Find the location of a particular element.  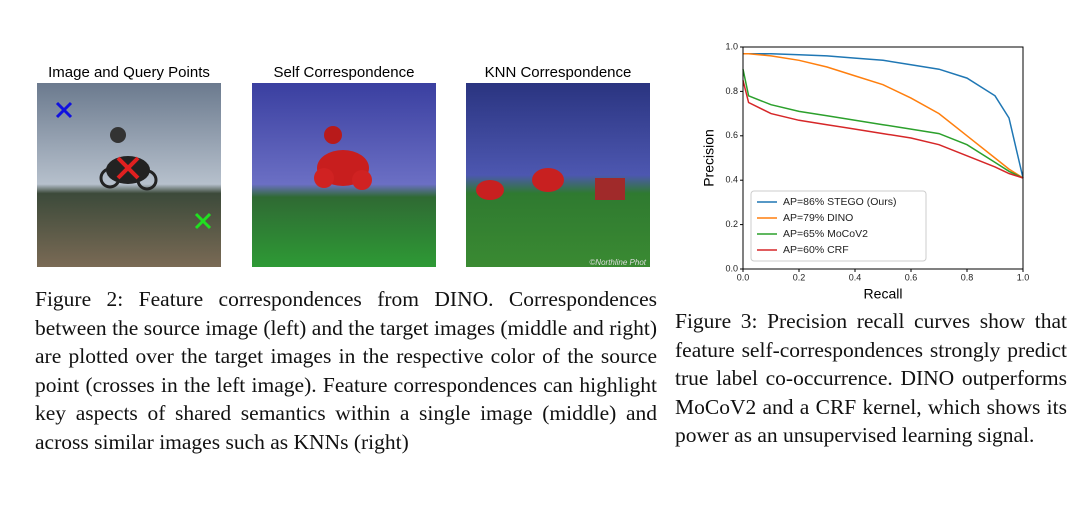

x-tick-label: 0.4 is located at coordinates (855, 277).